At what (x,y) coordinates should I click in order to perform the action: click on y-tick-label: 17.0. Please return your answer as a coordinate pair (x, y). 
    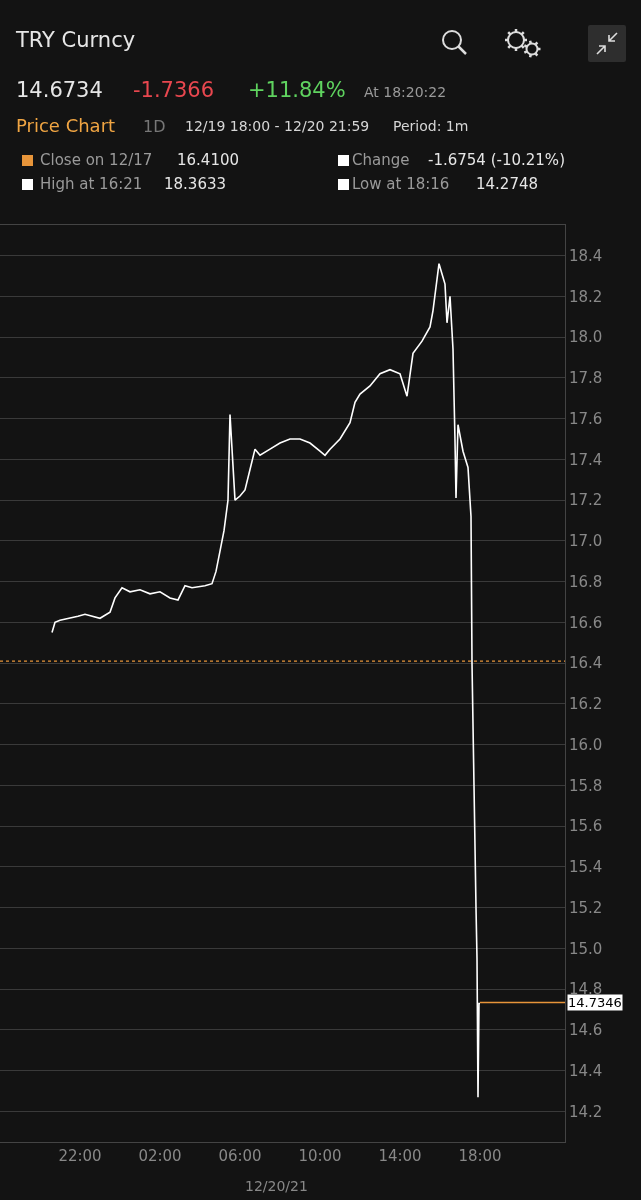
    Looking at the image, I should click on (586, 541).